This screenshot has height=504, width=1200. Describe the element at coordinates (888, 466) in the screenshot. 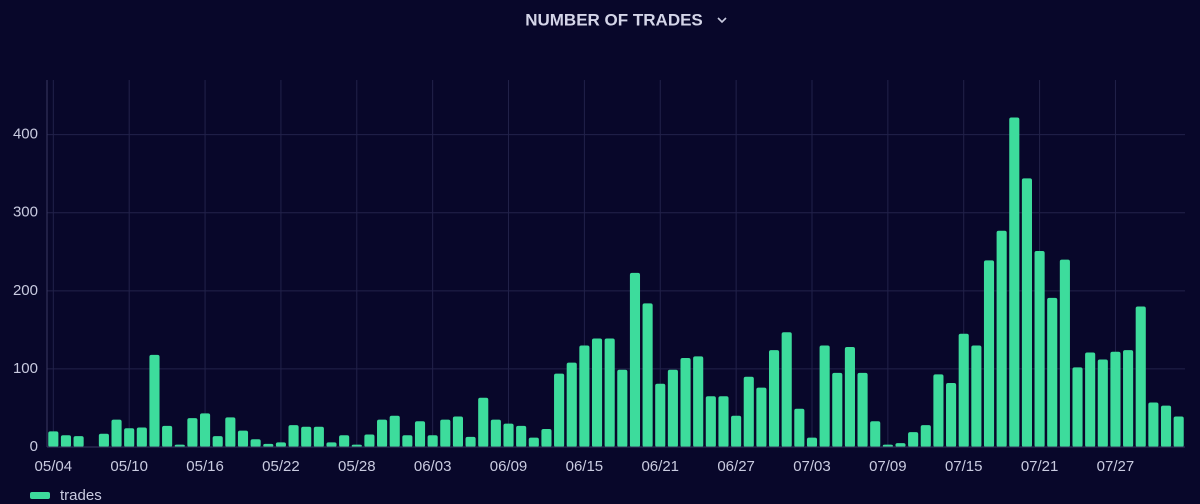

I see `x-tick-label: 07/09` at that location.